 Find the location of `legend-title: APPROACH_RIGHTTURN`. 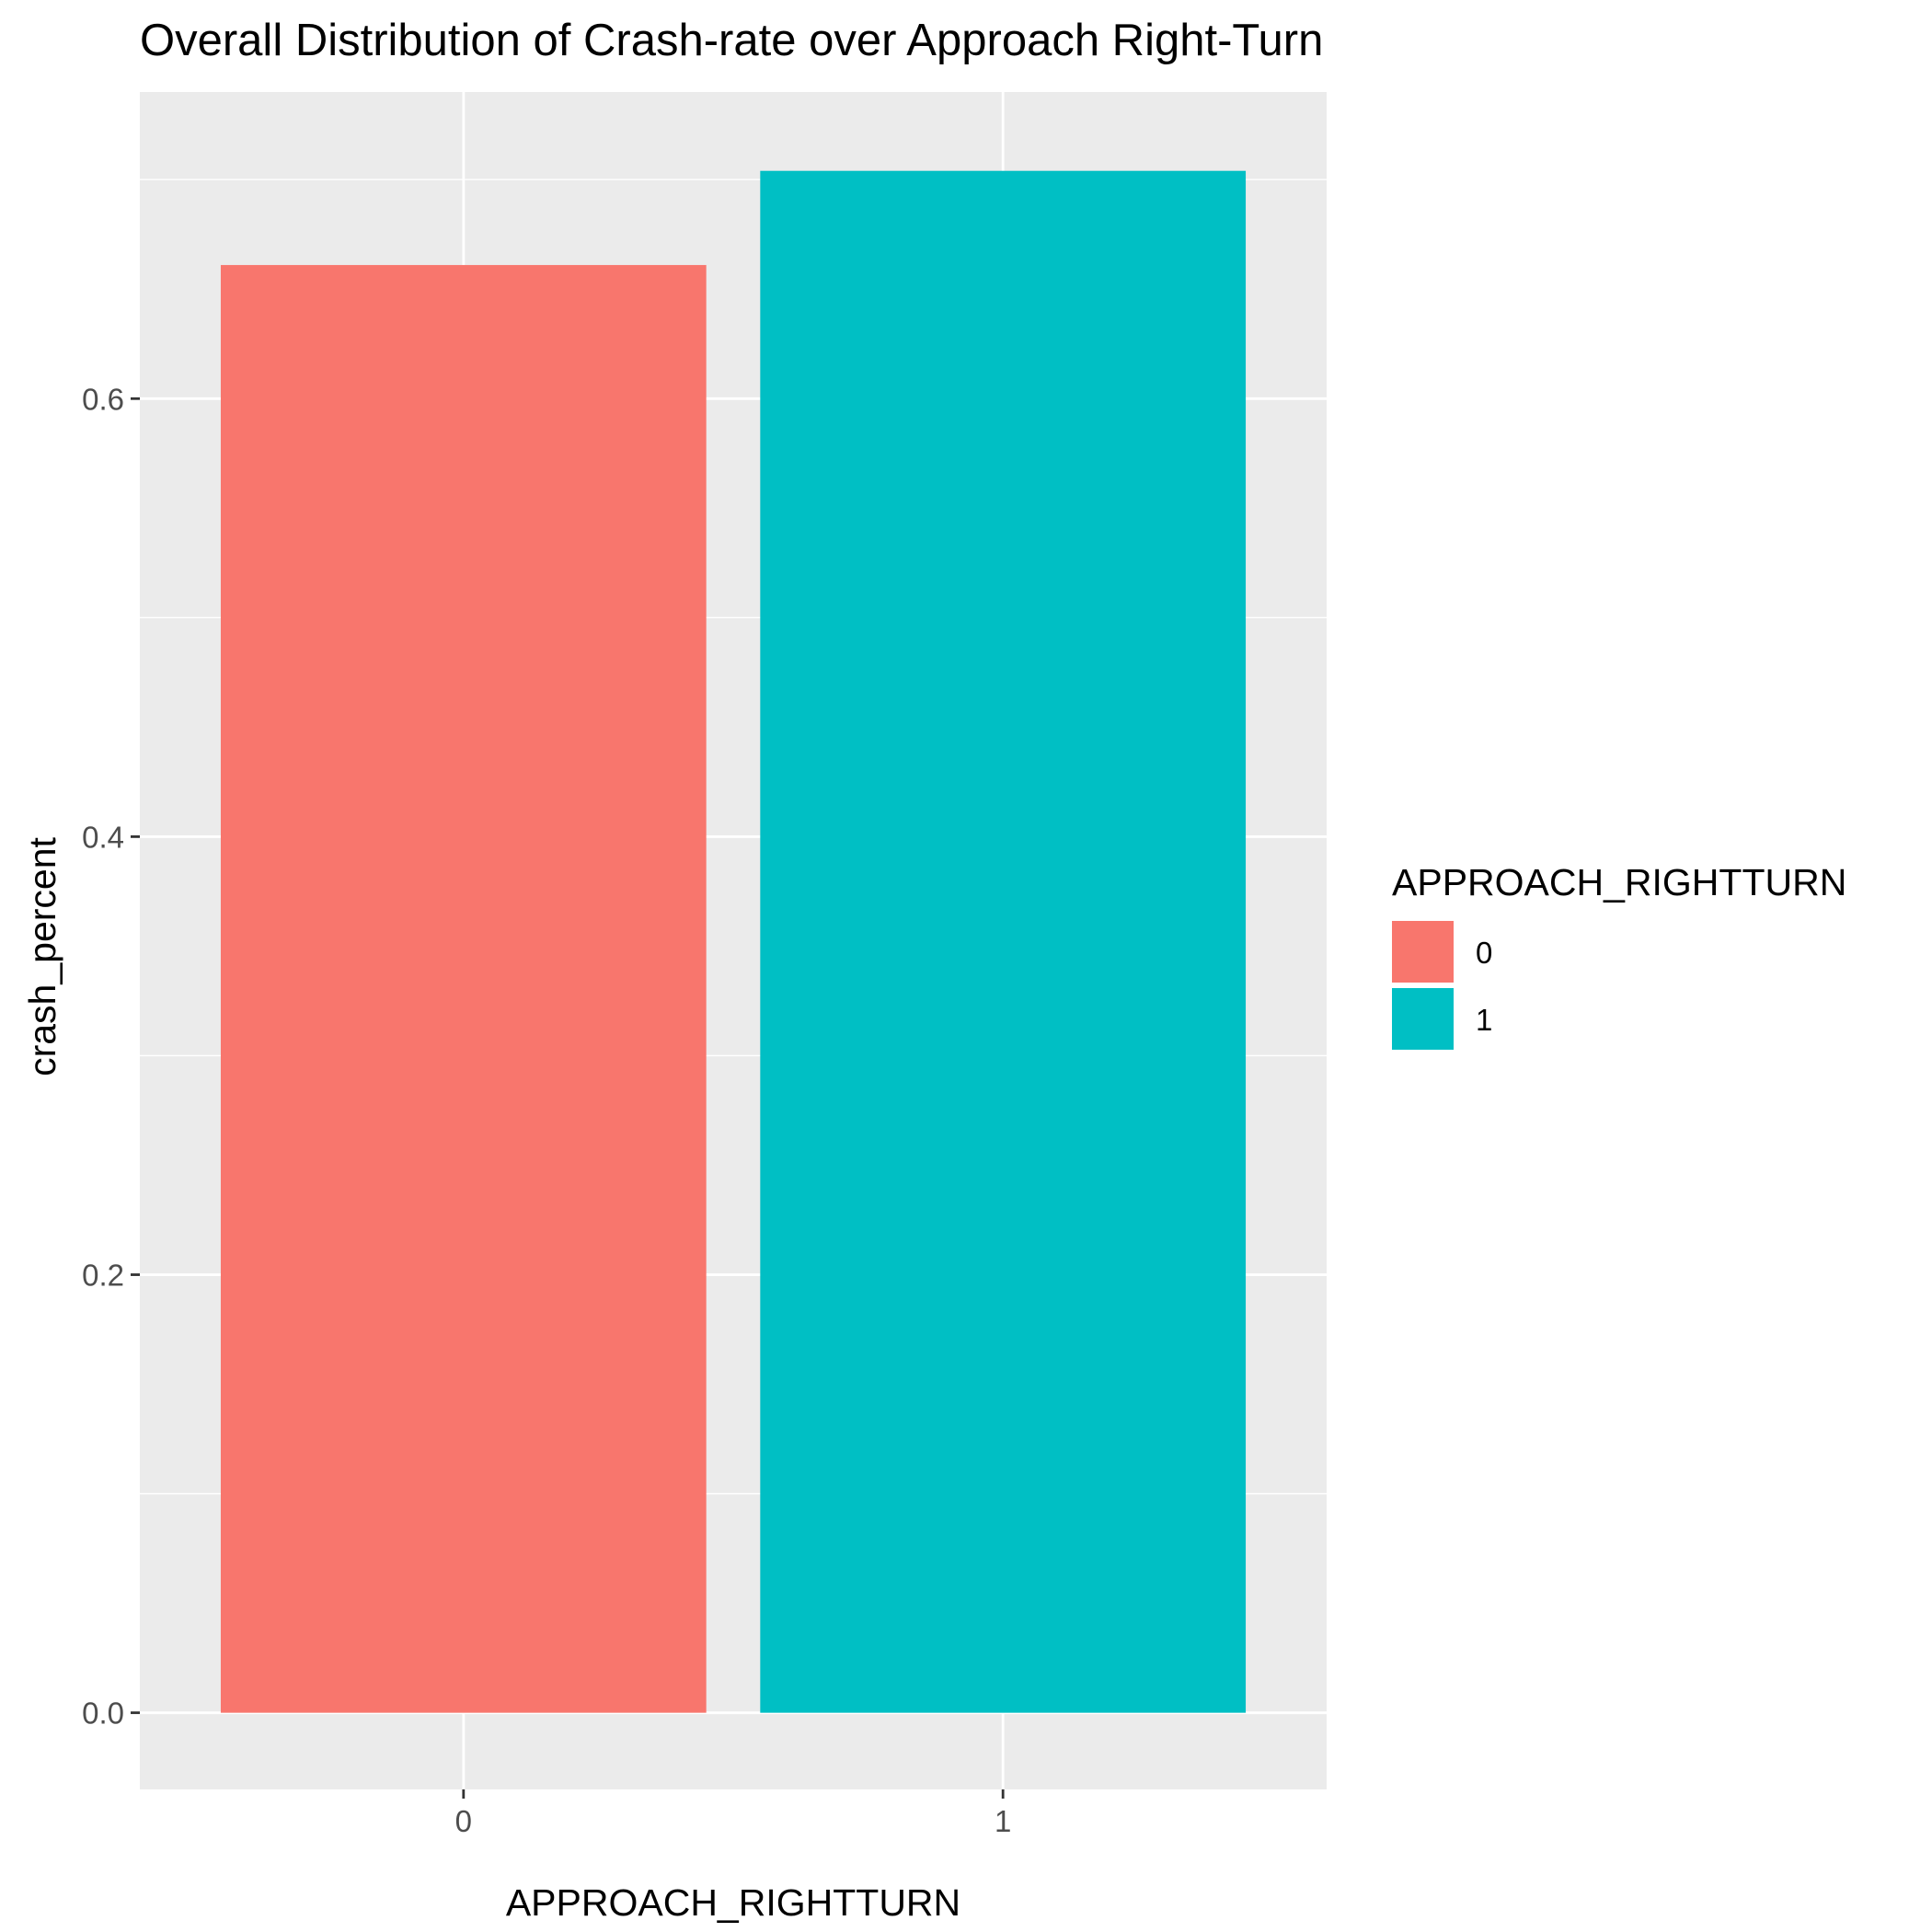

legend-title: APPROACH_RIGHTTURN is located at coordinates (1619, 882).